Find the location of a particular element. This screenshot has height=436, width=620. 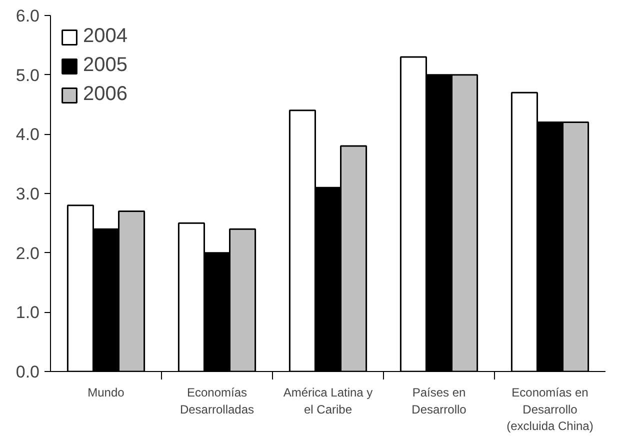

y-tick-label: 0.0 is located at coordinates (28, 372).